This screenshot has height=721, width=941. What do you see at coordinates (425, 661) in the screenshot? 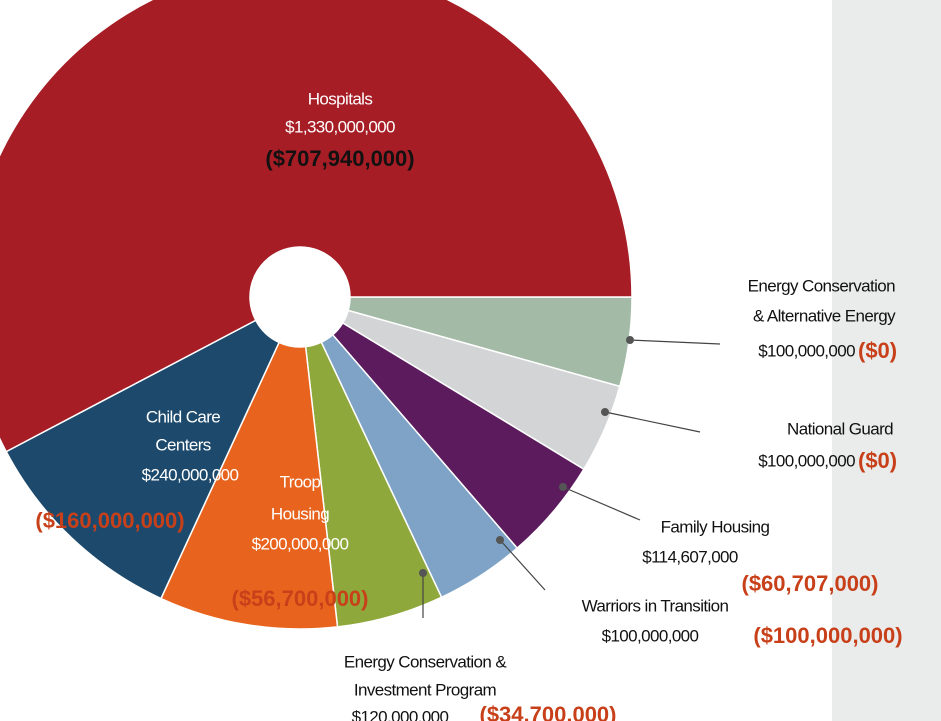
I see `segment-name: Energy Conservation &` at bounding box center [425, 661].